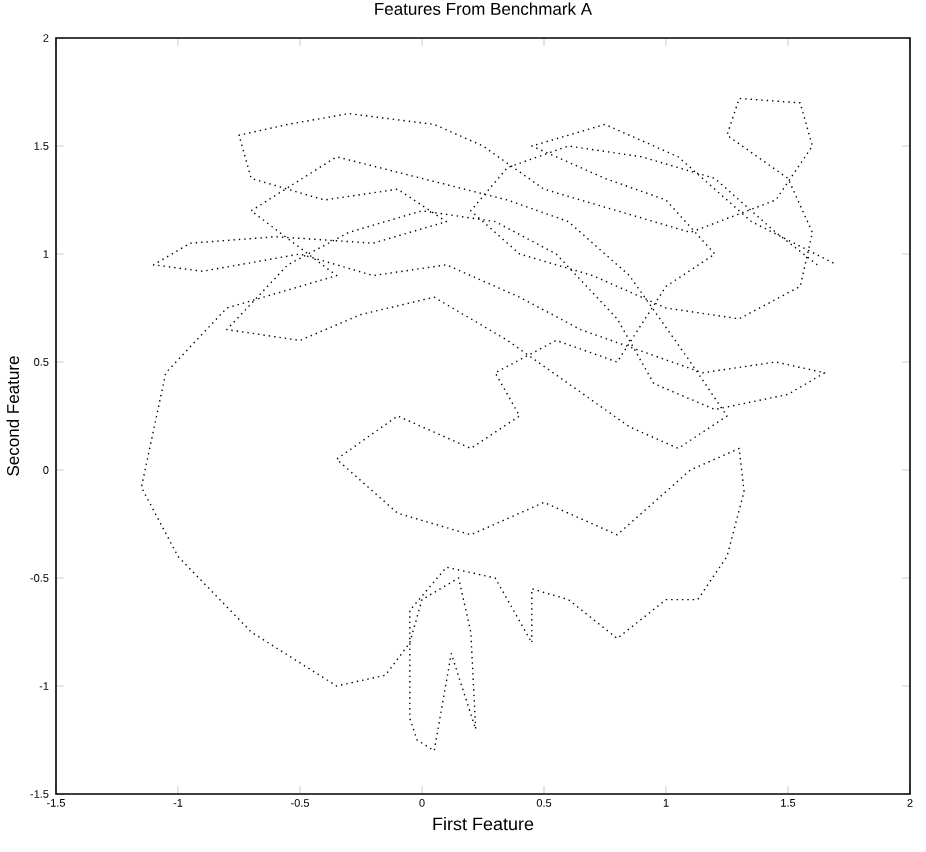  What do you see at coordinates (483, 824) in the screenshot?
I see `x-axis-title: First Feature` at bounding box center [483, 824].